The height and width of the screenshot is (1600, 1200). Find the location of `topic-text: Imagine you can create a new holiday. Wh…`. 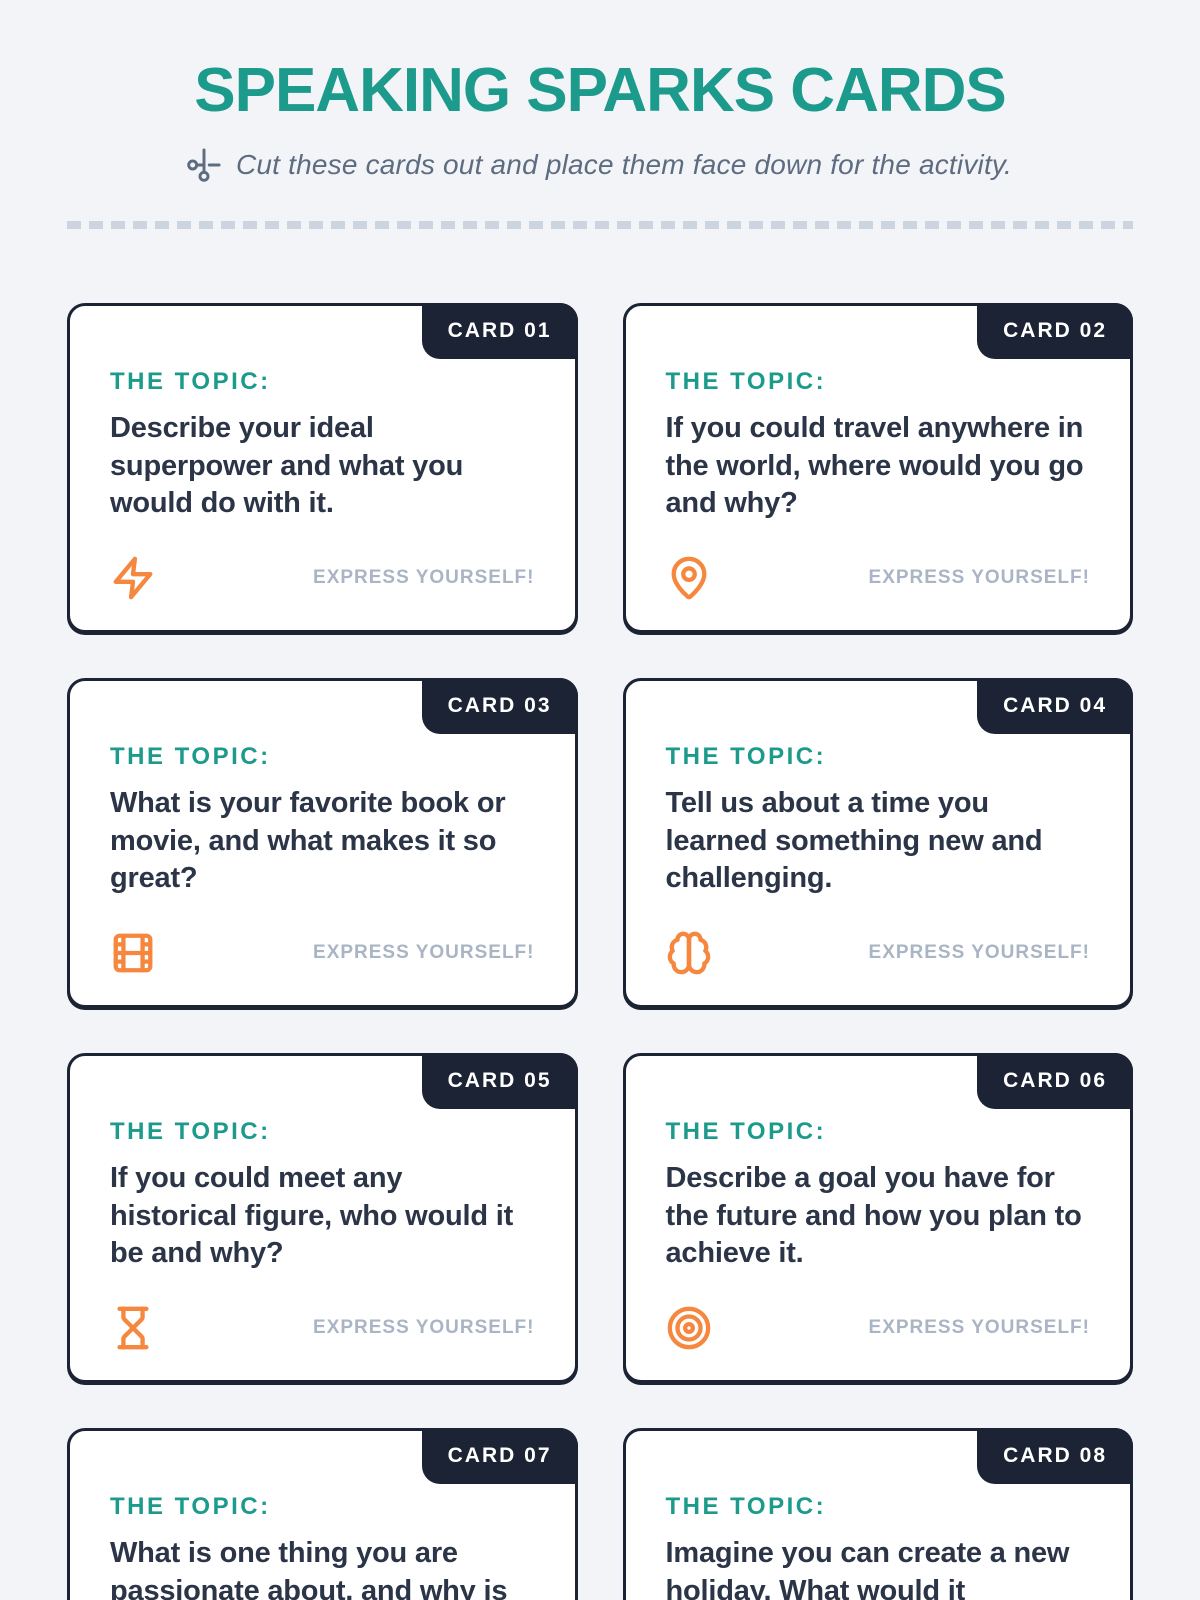

topic-text: Imagine you can create a new holiday. Wh… is located at coordinates (867, 1568).